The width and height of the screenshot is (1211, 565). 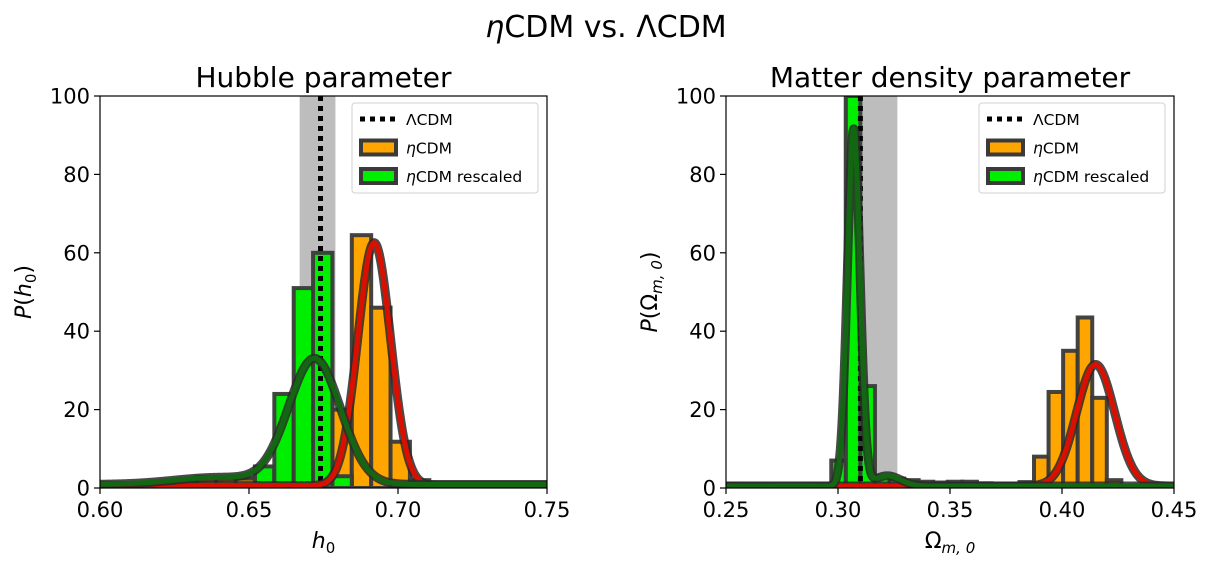 What do you see at coordinates (650, 302) in the screenshot?
I see `y-label-symbol: Ω` at bounding box center [650, 302].